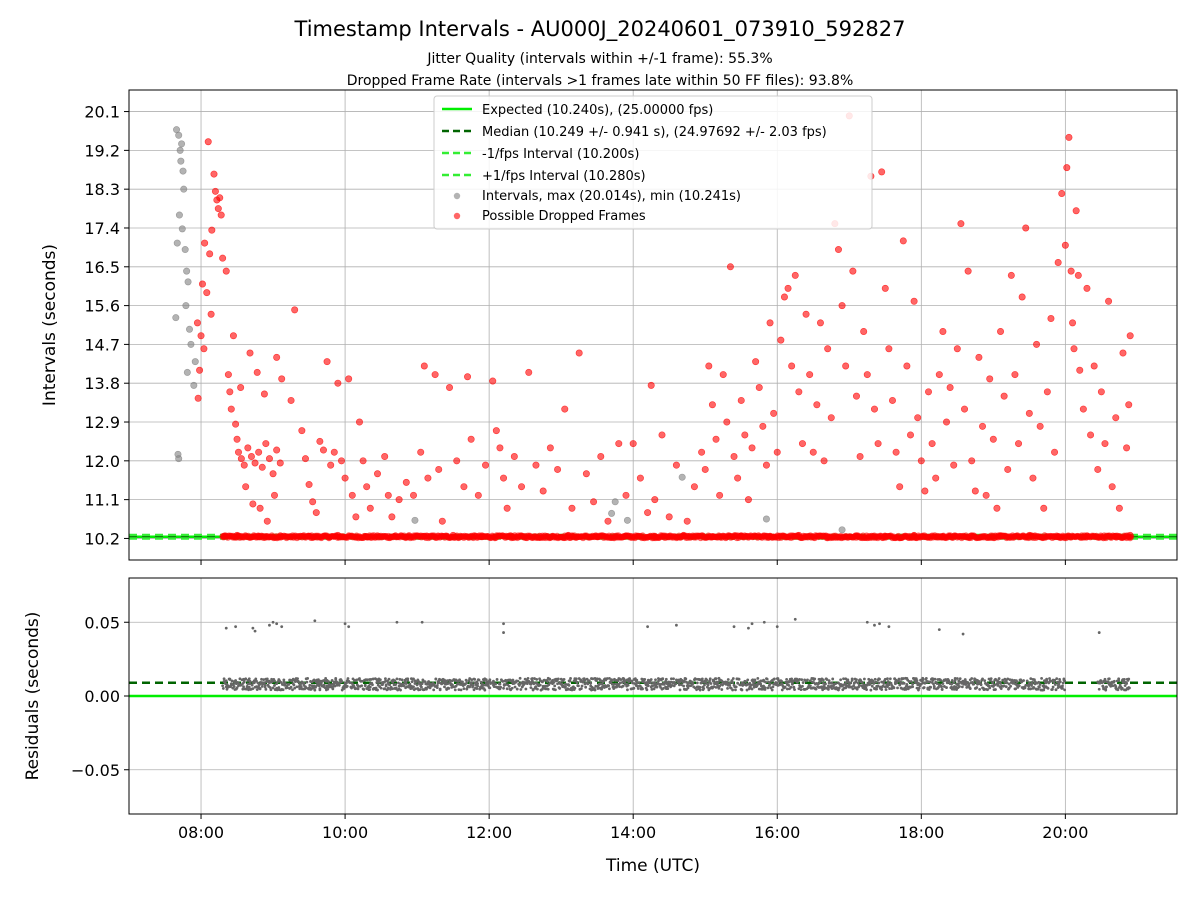  What do you see at coordinates (50, 325) in the screenshot?
I see `intervals-y-axis-label: Intervals (seconds)` at bounding box center [50, 325].